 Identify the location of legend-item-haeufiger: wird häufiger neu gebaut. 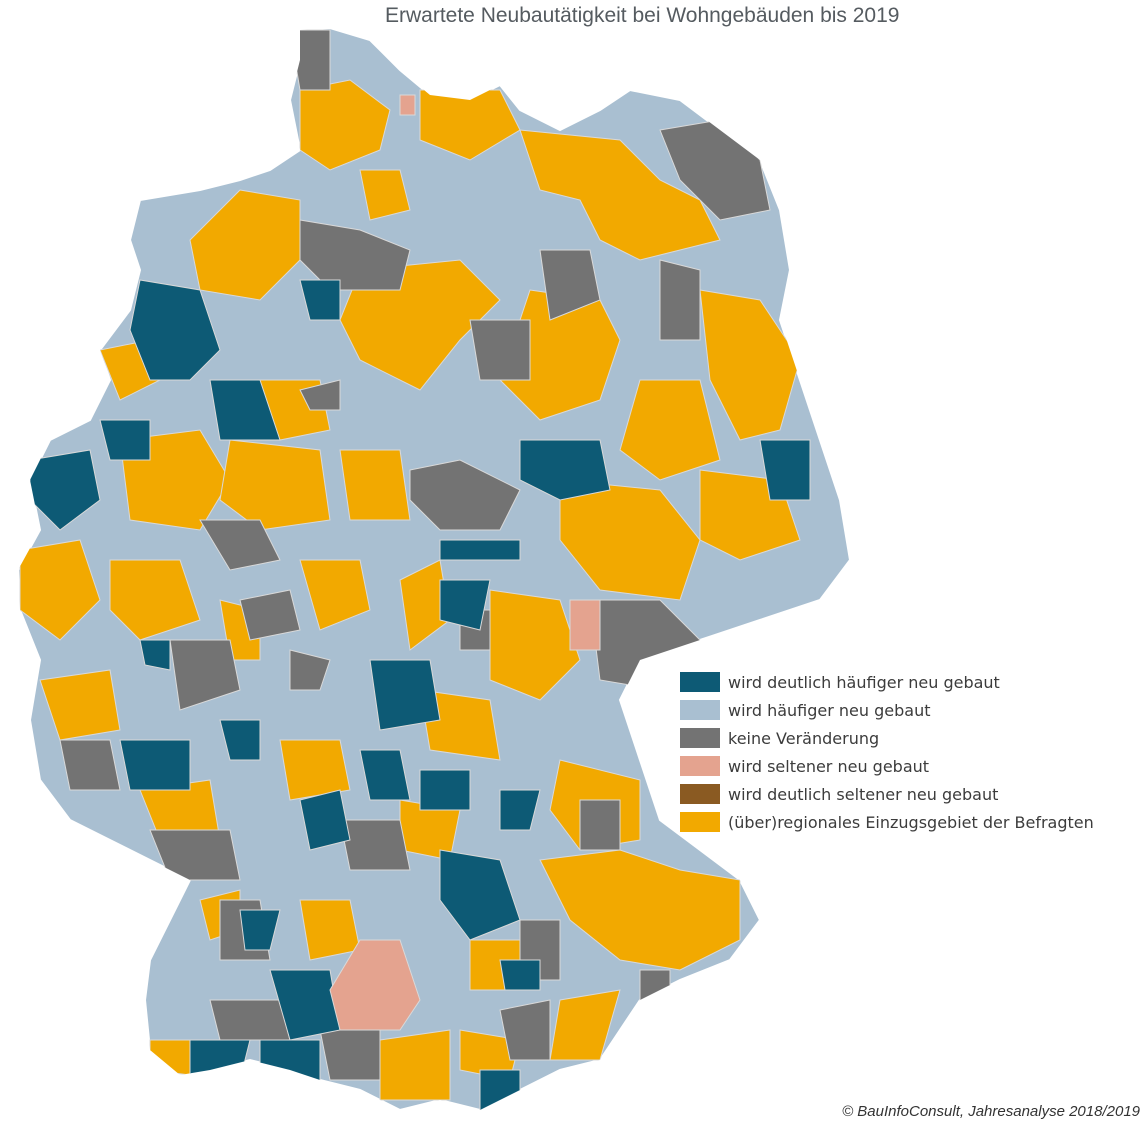
(913, 710).